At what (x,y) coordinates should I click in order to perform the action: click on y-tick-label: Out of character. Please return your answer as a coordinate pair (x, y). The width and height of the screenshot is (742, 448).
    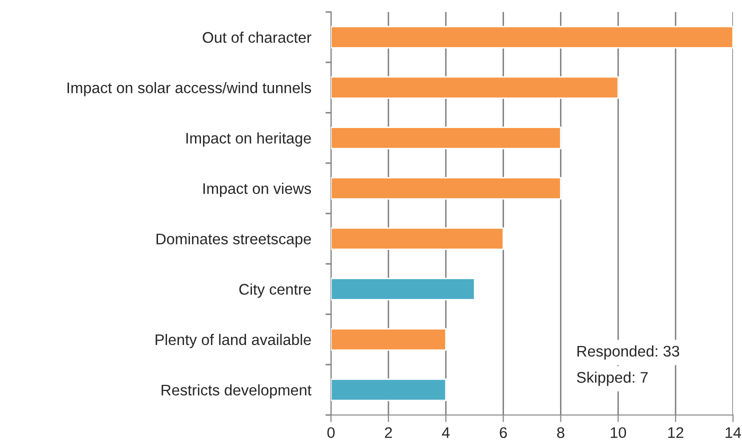
    Looking at the image, I should click on (257, 37).